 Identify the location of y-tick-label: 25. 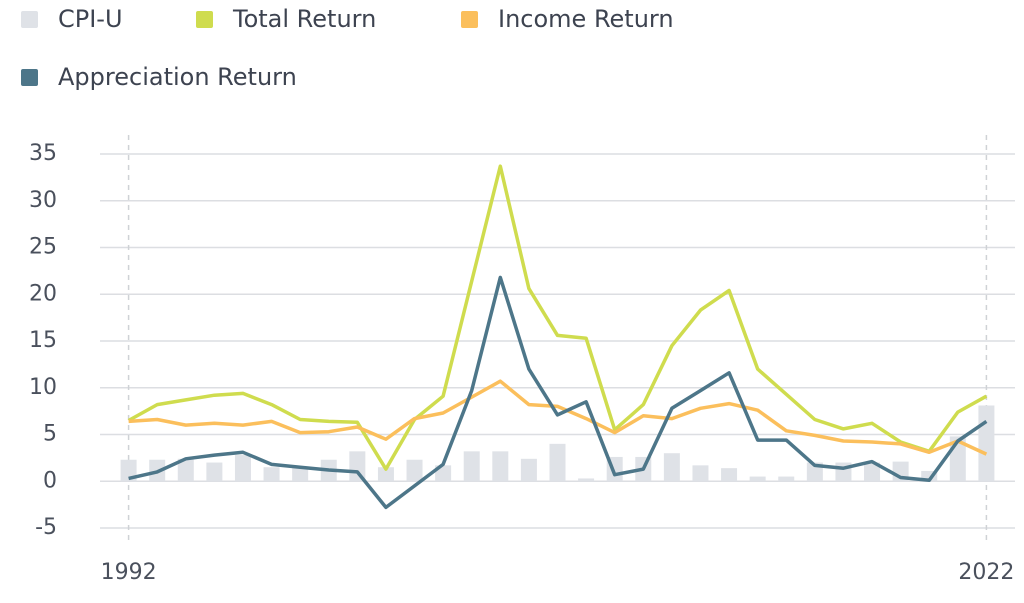
(43, 247).